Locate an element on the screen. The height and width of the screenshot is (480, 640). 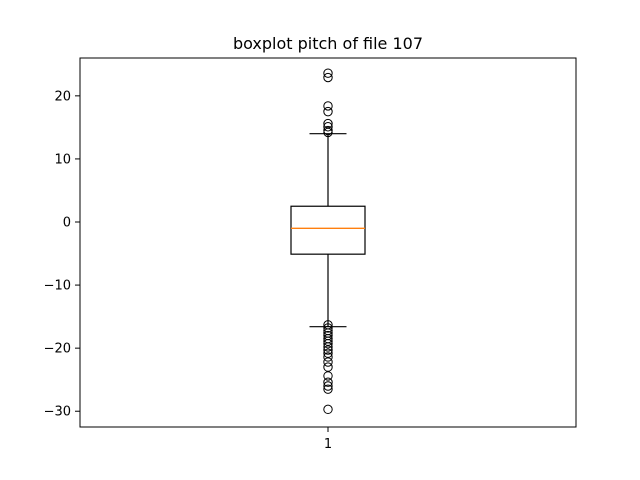
y-tick-label-1: −20 is located at coordinates (57, 349).